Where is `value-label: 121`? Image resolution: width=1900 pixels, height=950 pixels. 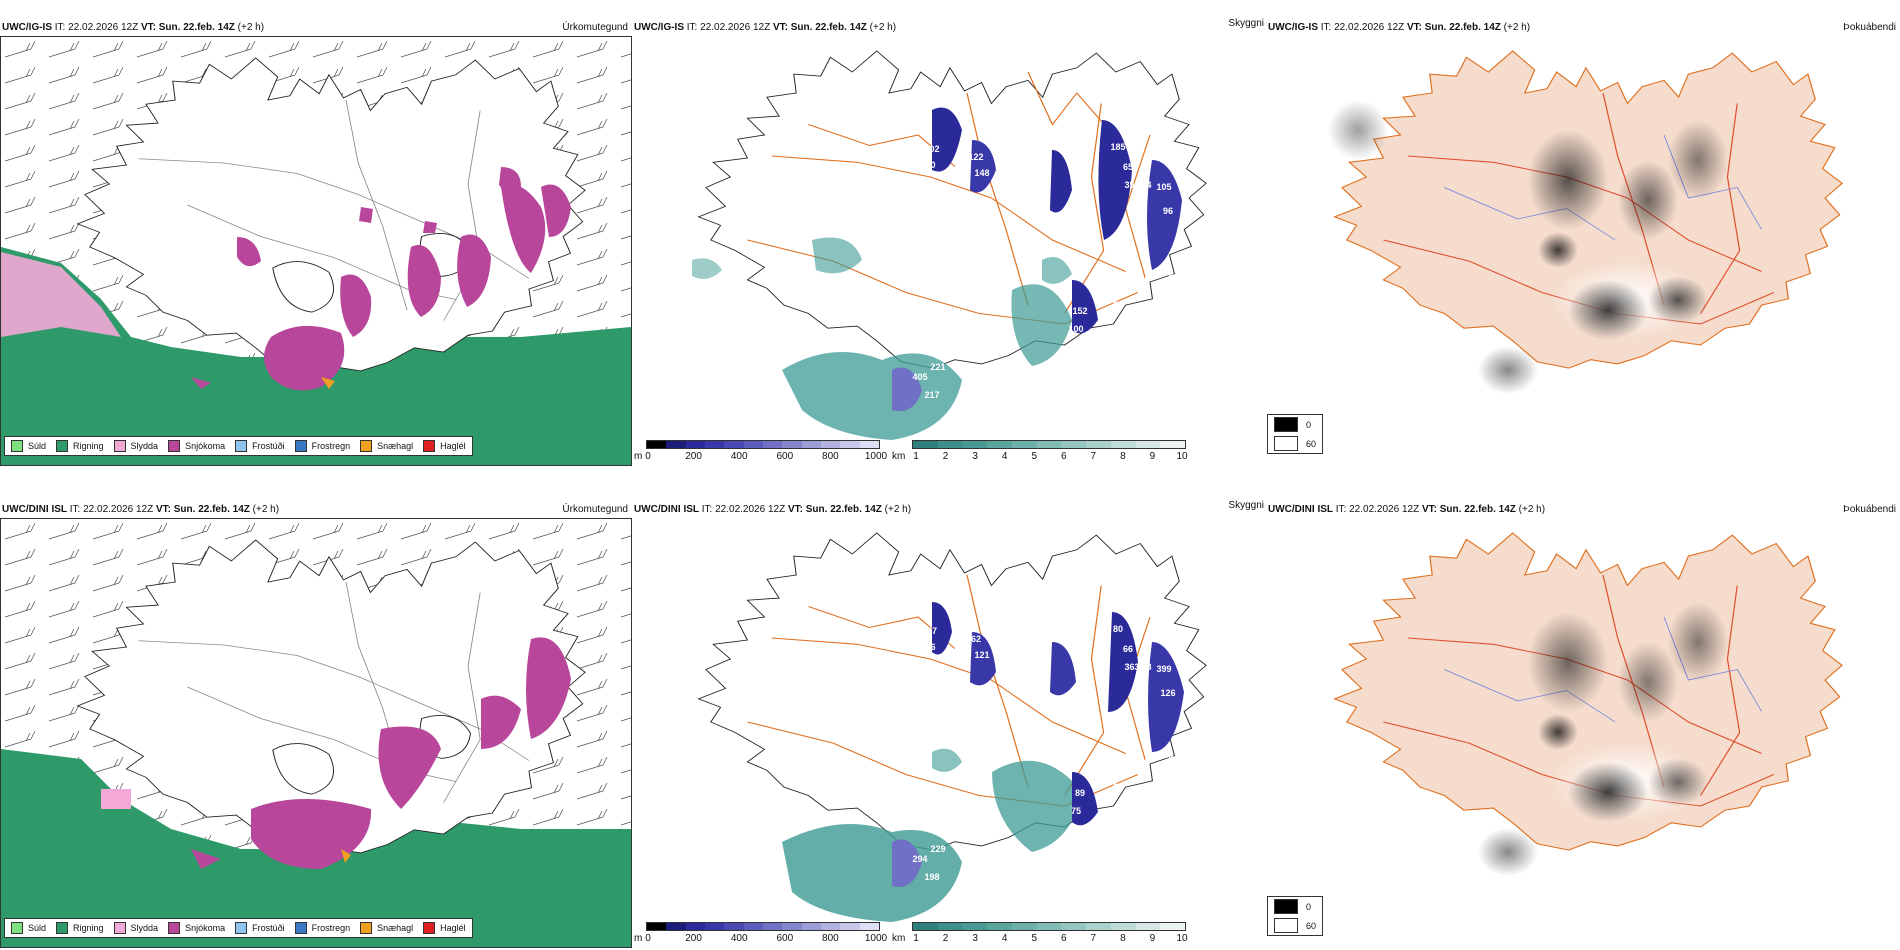 value-label: 121 is located at coordinates (981, 655).